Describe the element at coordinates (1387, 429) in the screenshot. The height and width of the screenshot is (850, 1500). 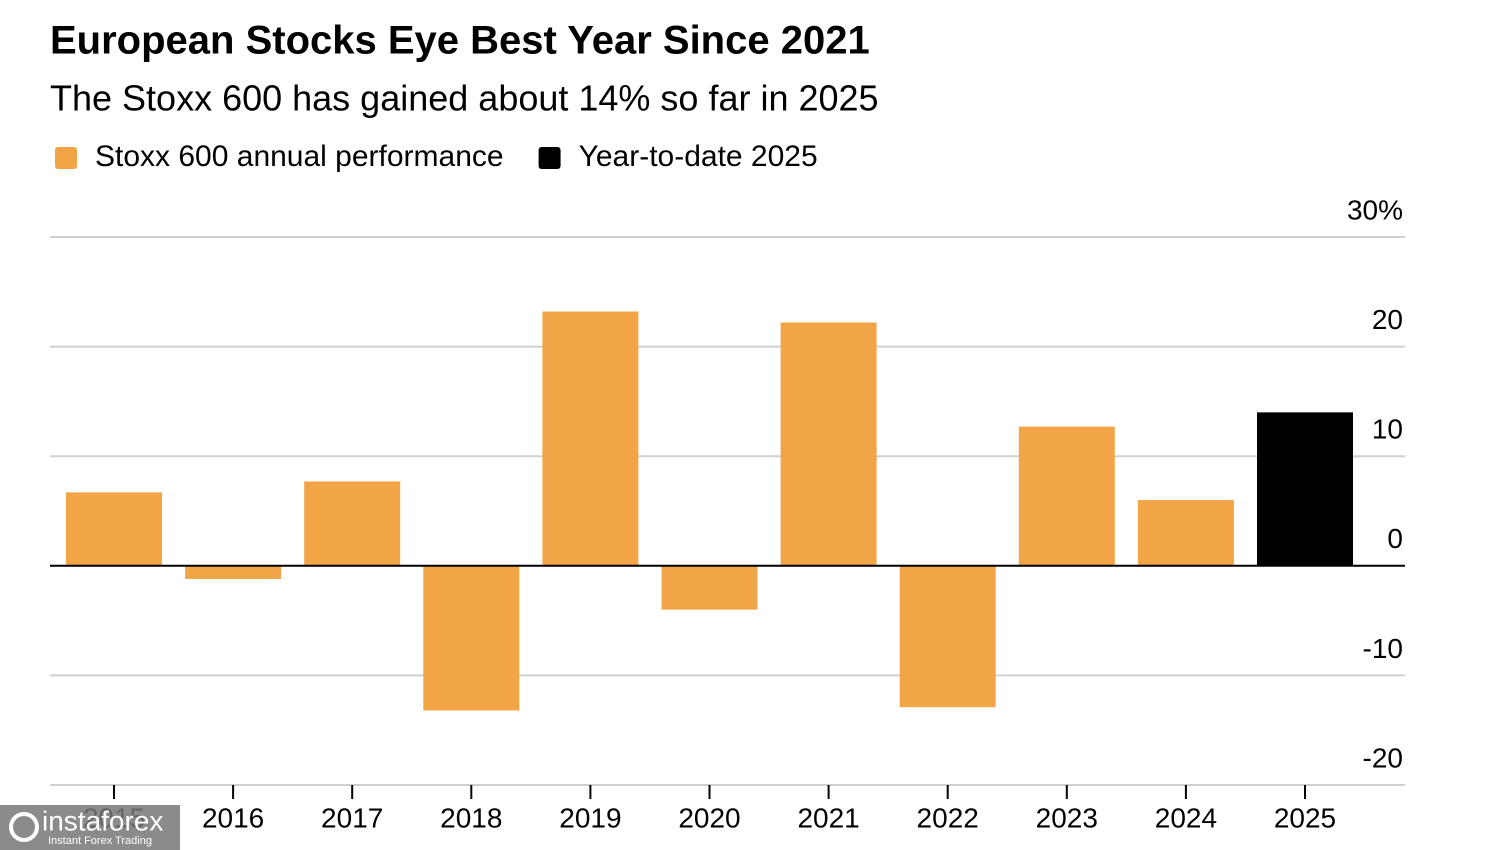
I see `y-tick-label: 10` at that location.